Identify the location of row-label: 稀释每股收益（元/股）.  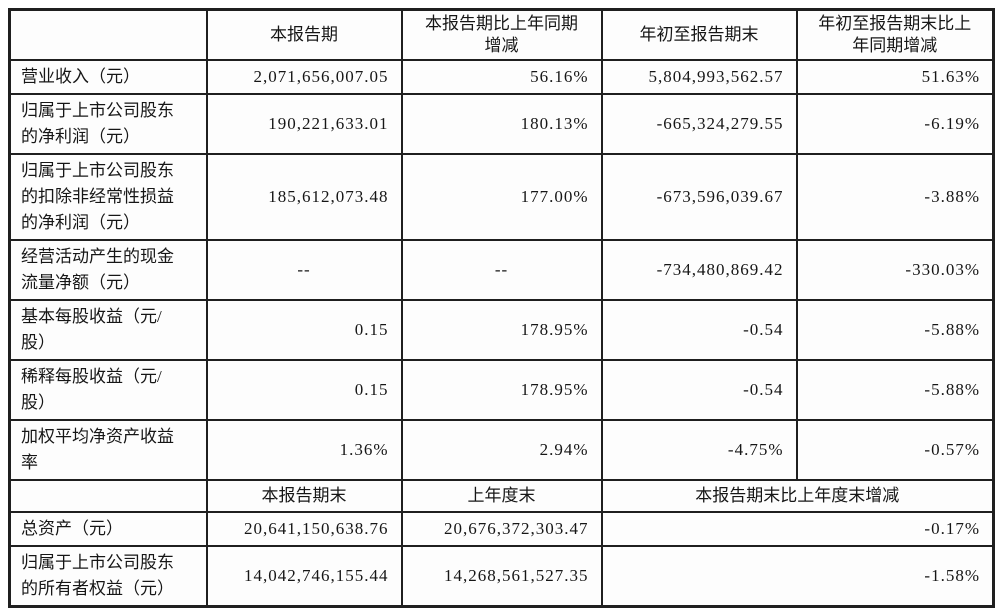
(108, 390).